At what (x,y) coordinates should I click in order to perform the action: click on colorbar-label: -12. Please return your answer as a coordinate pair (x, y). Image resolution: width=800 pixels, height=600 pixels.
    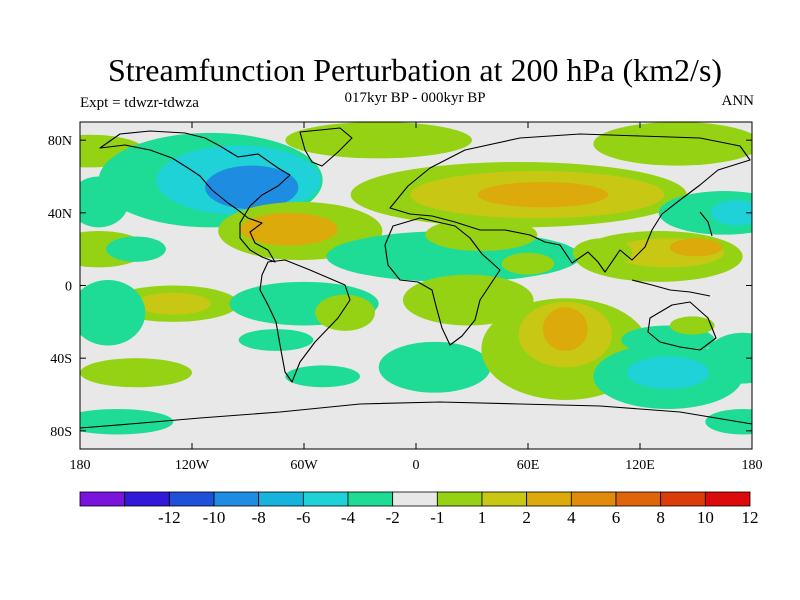
    Looking at the image, I should click on (169, 517).